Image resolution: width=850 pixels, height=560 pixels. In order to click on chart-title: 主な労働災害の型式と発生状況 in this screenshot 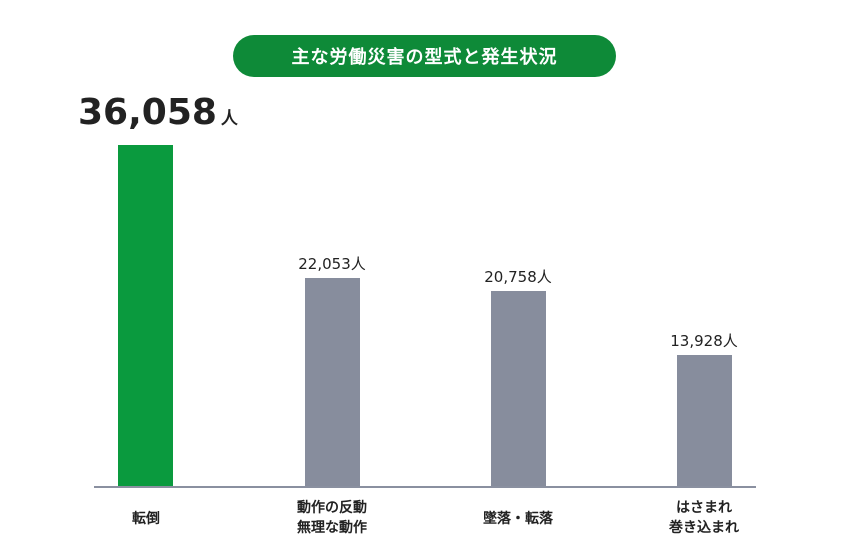, I will do `click(424, 56)`.